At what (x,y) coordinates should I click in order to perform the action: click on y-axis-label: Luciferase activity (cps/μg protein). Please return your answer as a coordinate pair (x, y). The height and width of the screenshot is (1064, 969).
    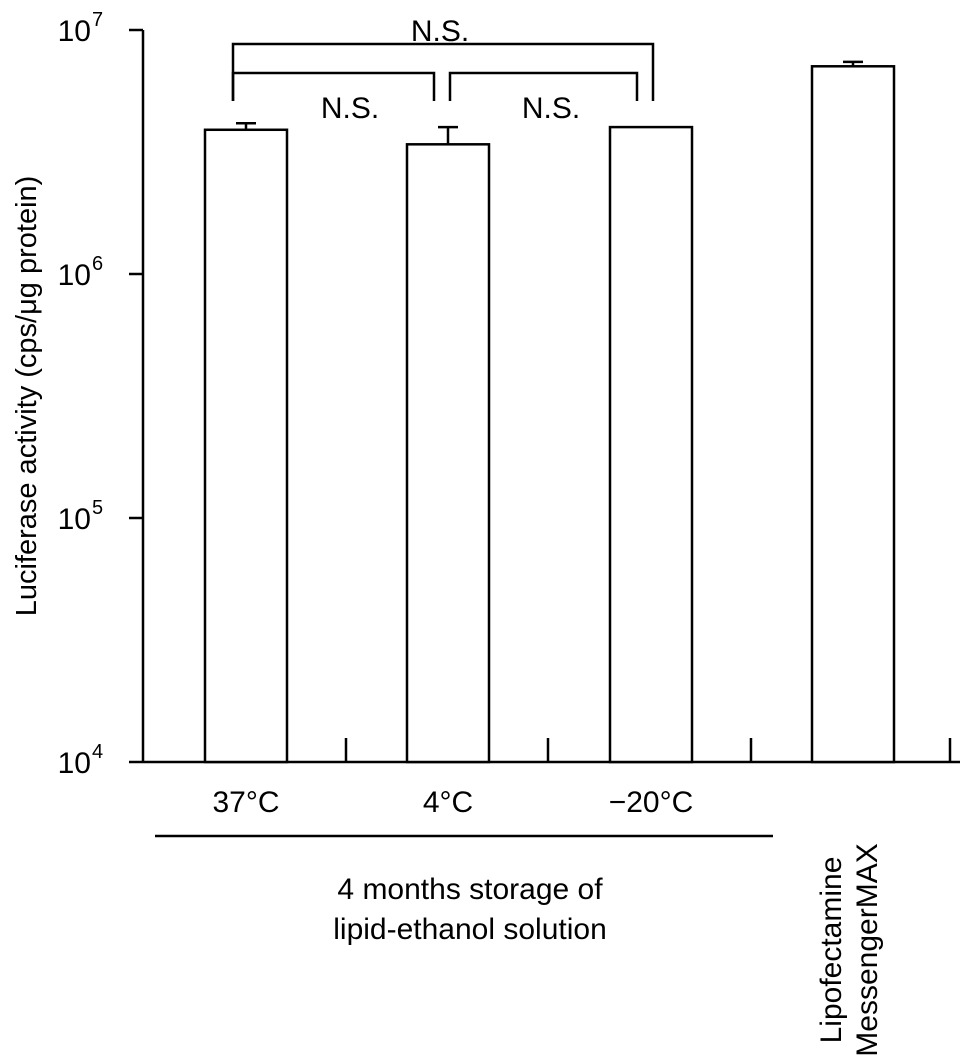
    Looking at the image, I should click on (27, 396).